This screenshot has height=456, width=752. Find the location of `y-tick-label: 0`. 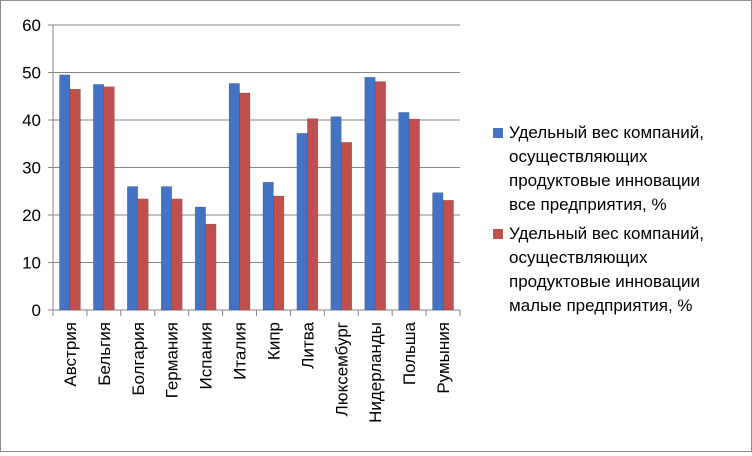

y-tick-label: 0 is located at coordinates (36, 310).